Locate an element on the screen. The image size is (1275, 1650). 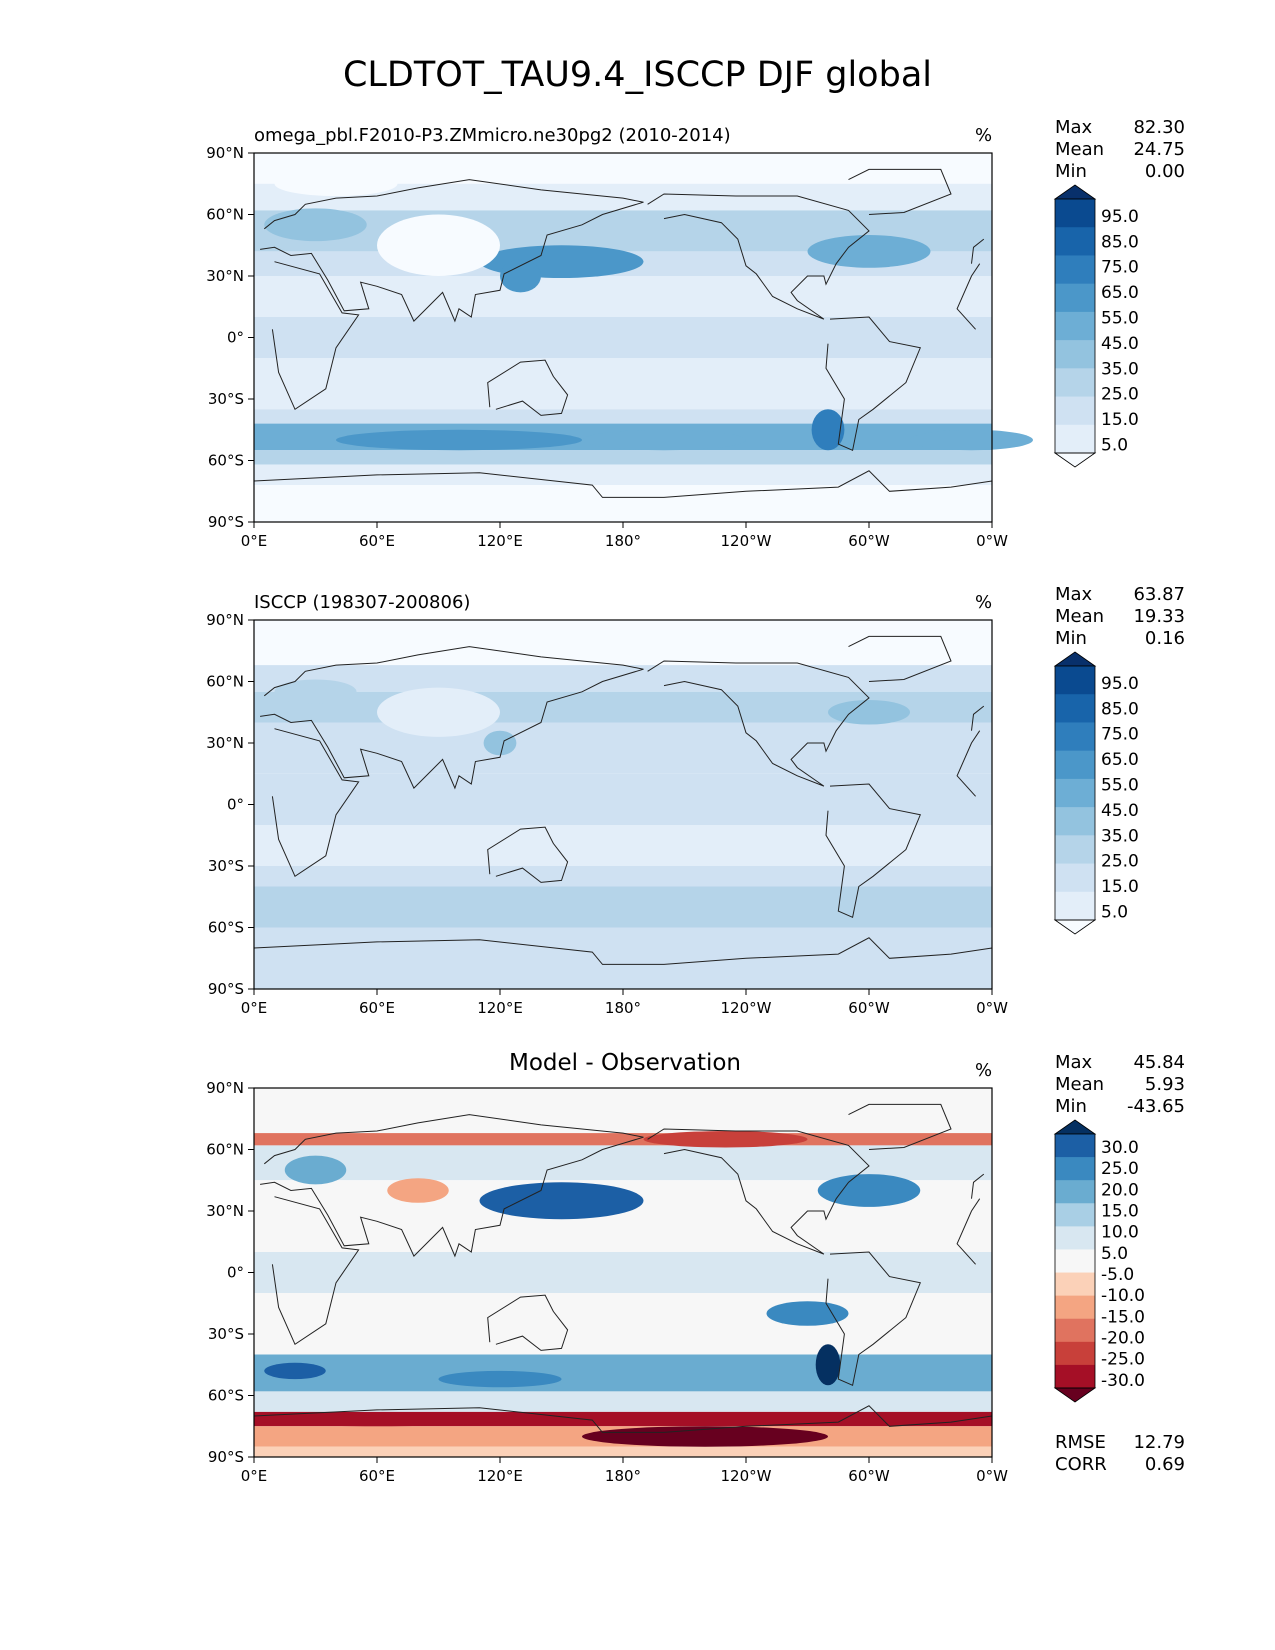
colorbar-label: 95.0 is located at coordinates (1120, 217).